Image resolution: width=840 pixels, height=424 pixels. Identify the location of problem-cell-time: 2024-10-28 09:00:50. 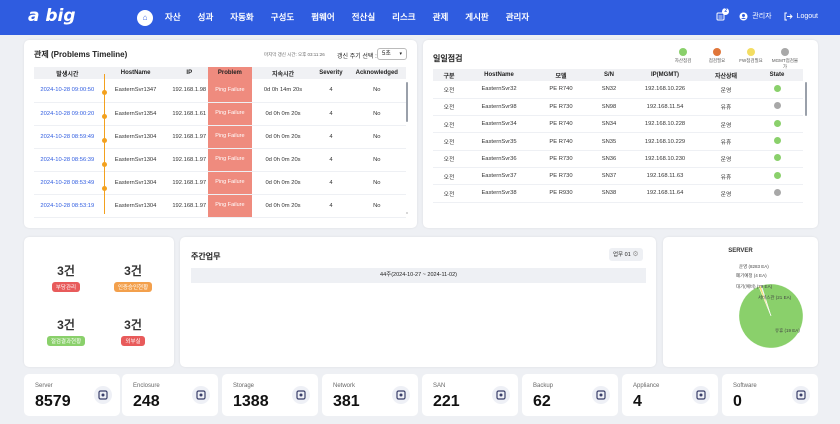
(67, 91).